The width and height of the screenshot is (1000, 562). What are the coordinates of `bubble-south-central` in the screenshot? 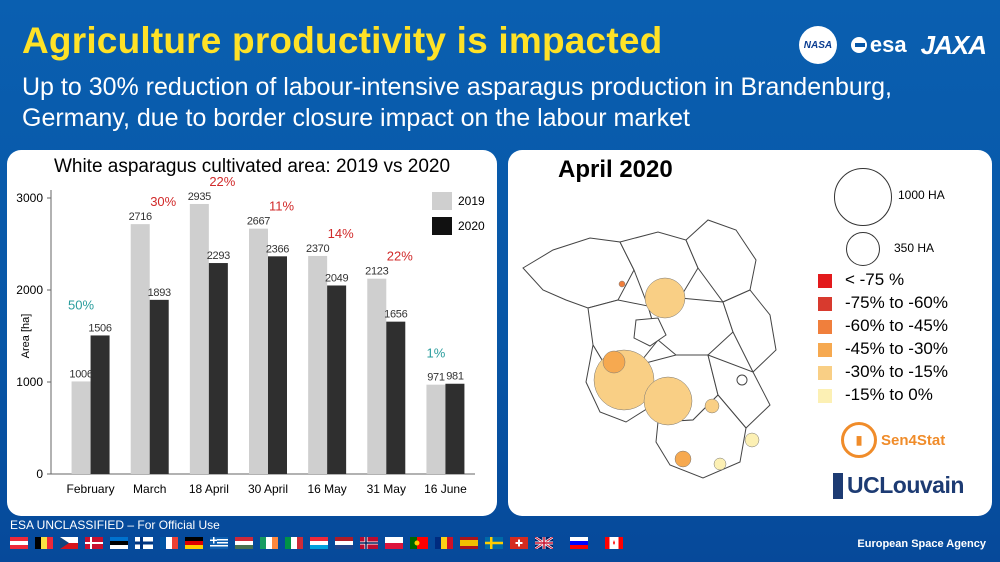 It's located at (668, 401).